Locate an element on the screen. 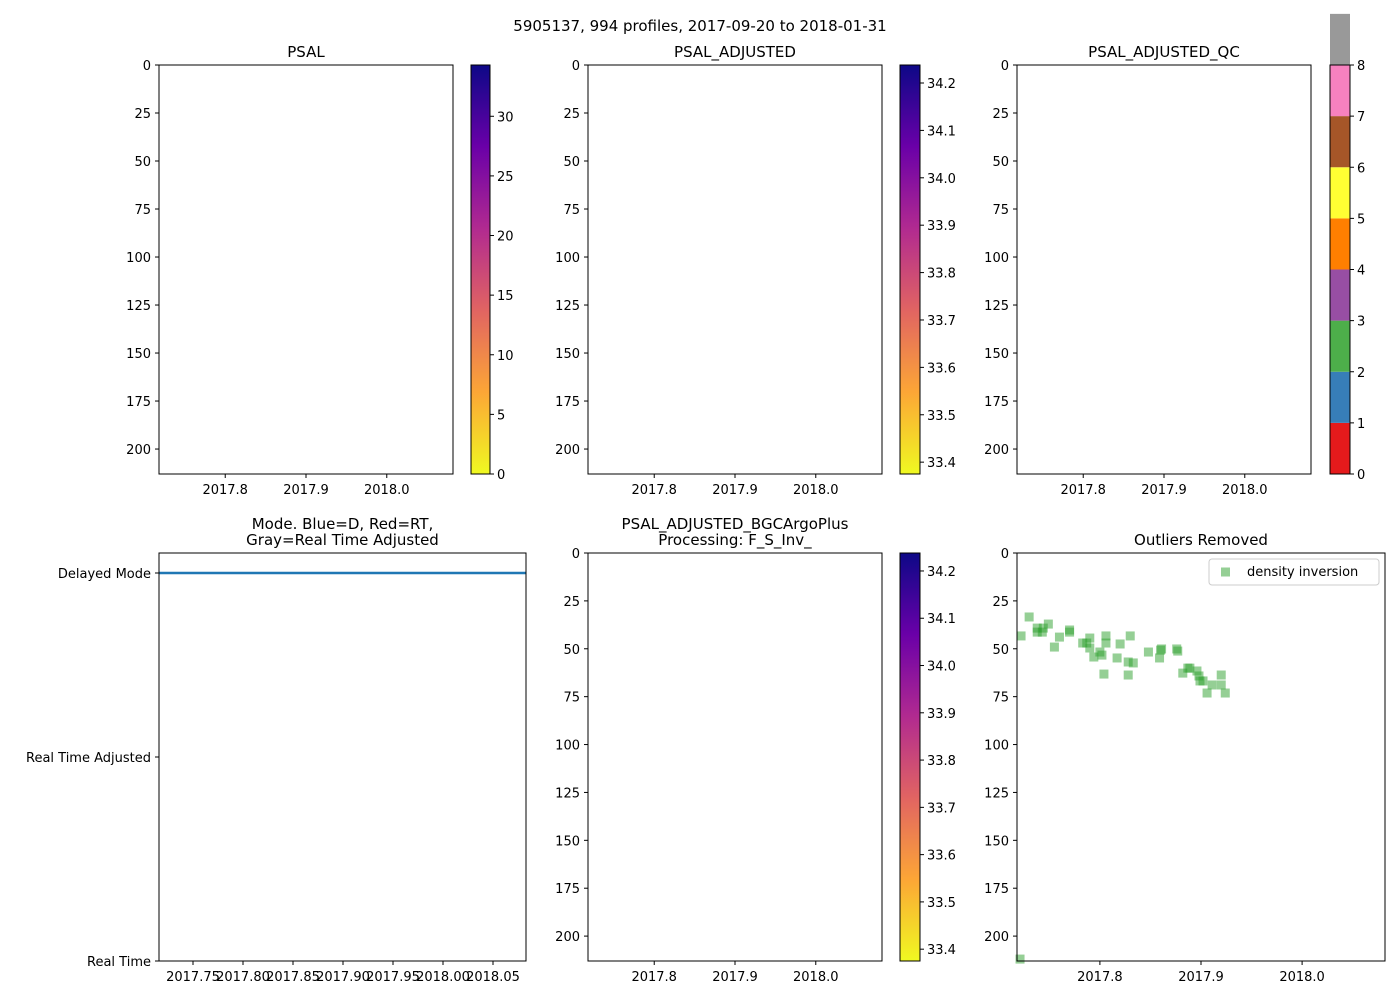  colorbar-tick-label: 5 is located at coordinates (1361, 219).